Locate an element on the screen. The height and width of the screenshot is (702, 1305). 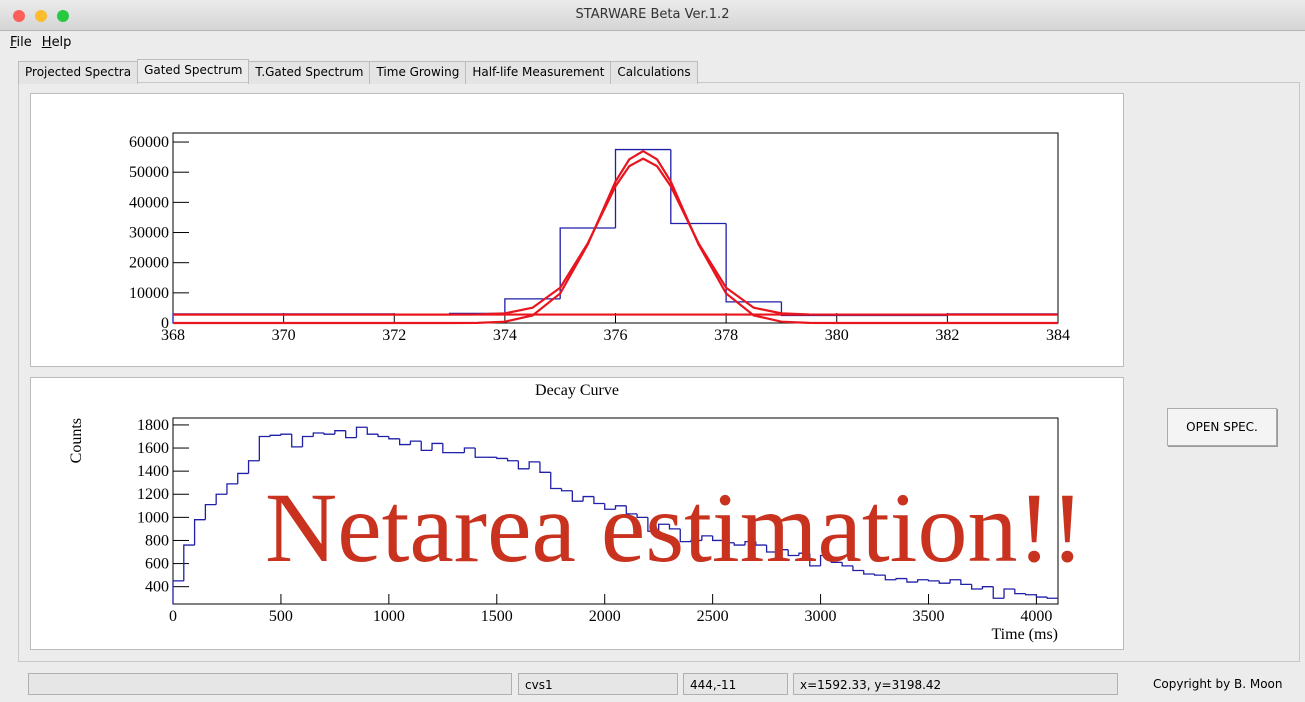
y-tick-label: 1600 is located at coordinates (153, 448).